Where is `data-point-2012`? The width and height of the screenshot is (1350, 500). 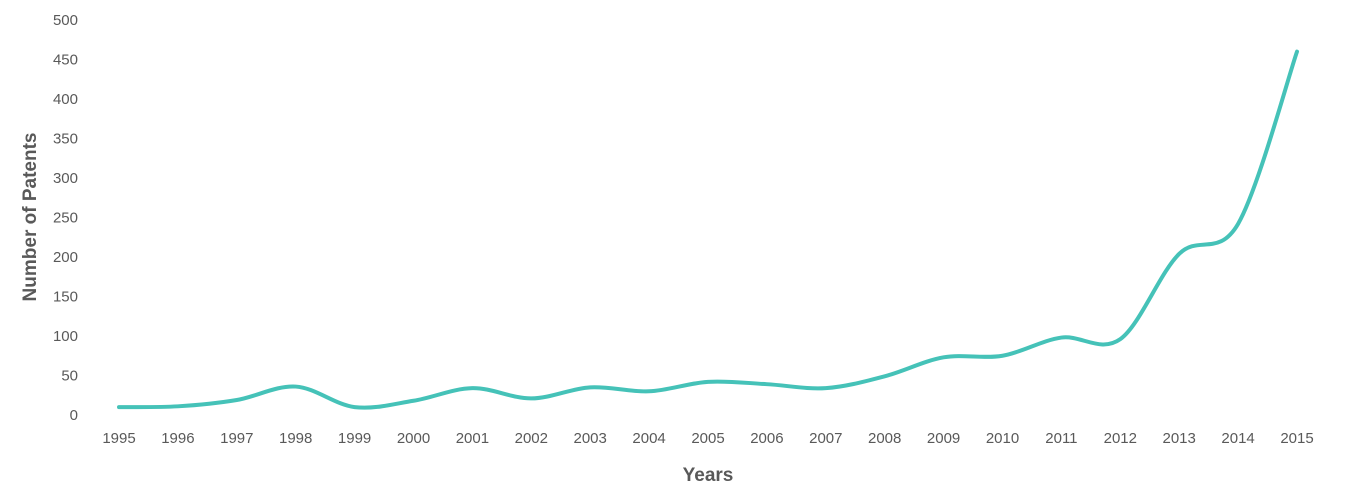 data-point-2012 is located at coordinates (1120, 339).